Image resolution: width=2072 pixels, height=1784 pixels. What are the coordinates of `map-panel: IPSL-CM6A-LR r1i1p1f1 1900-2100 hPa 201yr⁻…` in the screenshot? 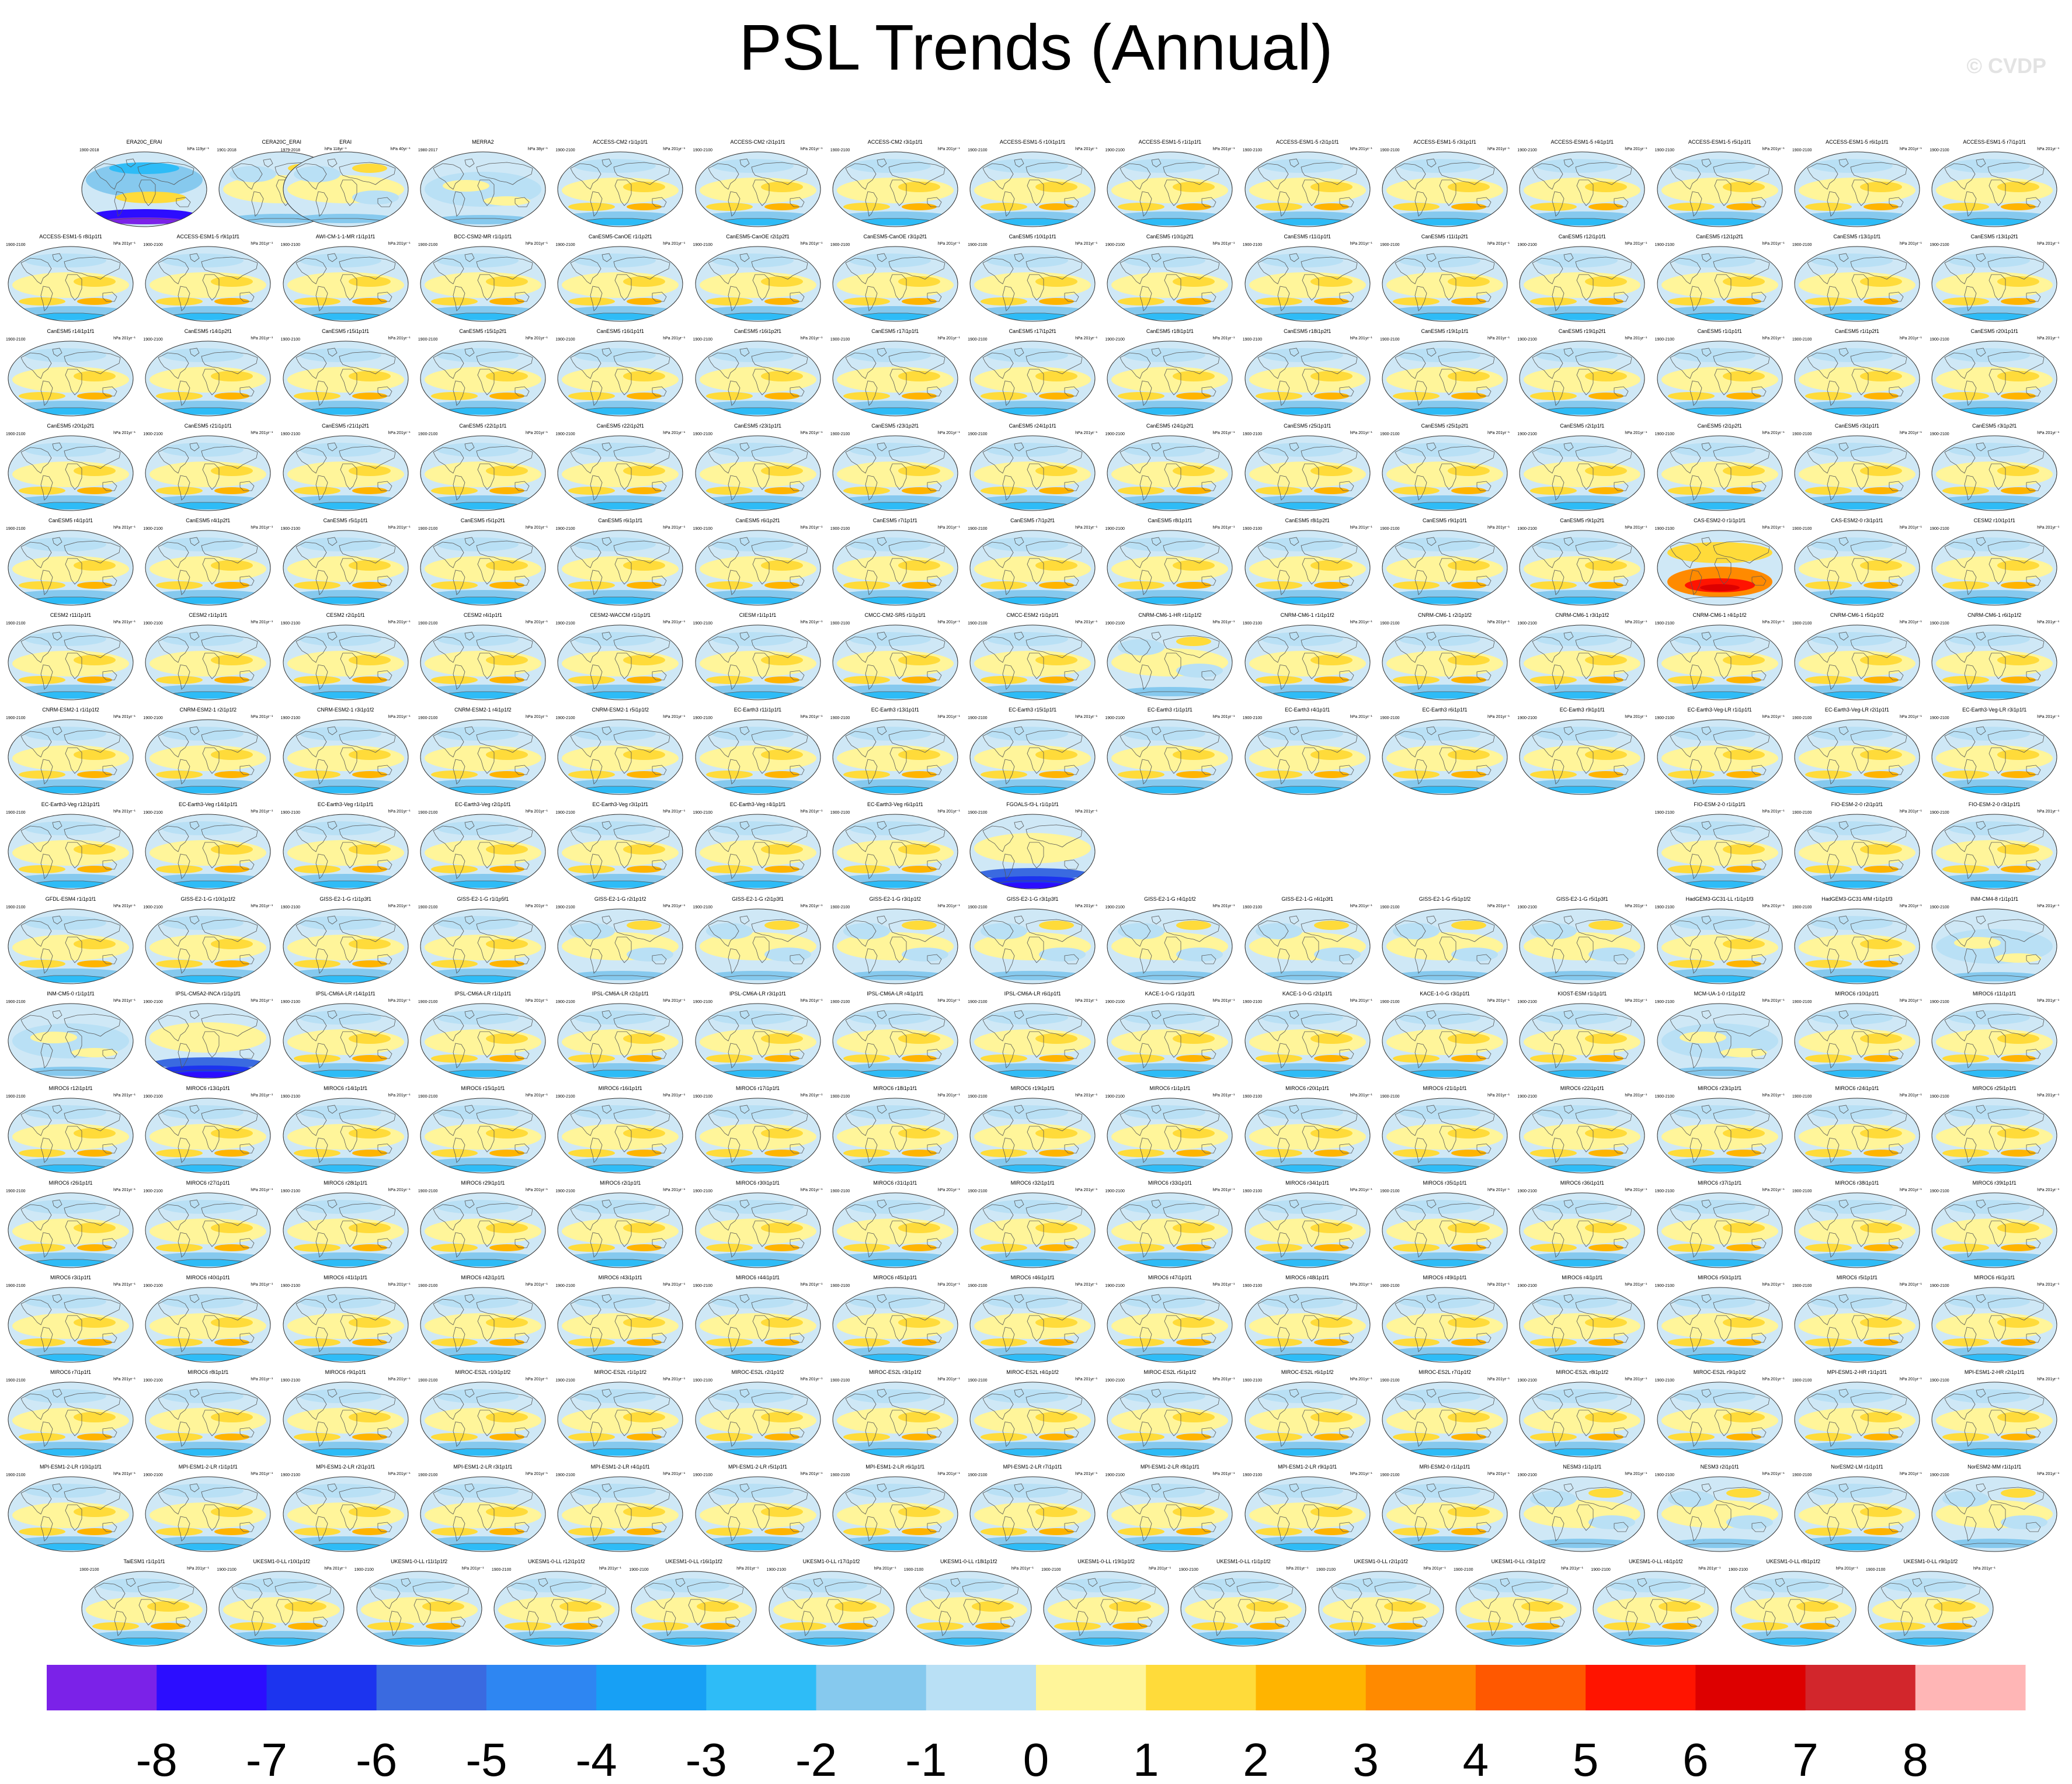 It's located at (483, 1036).